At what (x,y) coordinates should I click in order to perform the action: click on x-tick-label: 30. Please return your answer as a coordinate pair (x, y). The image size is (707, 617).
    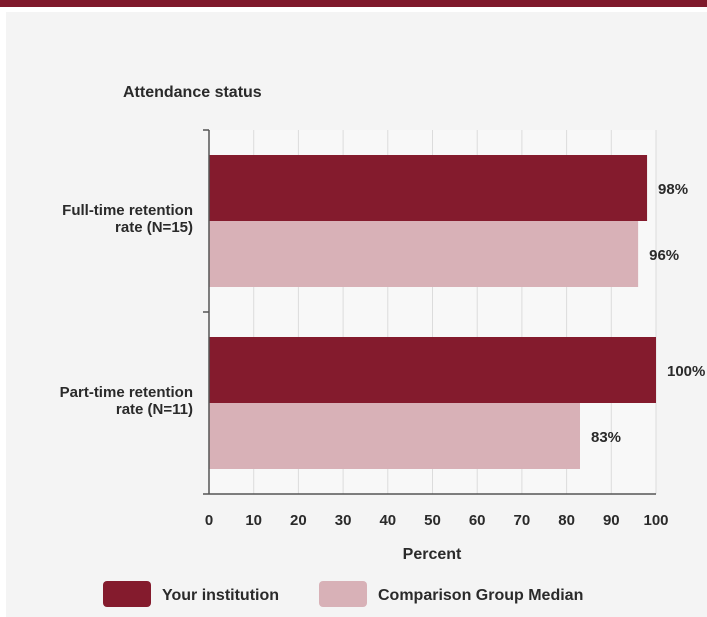
    Looking at the image, I should click on (343, 520).